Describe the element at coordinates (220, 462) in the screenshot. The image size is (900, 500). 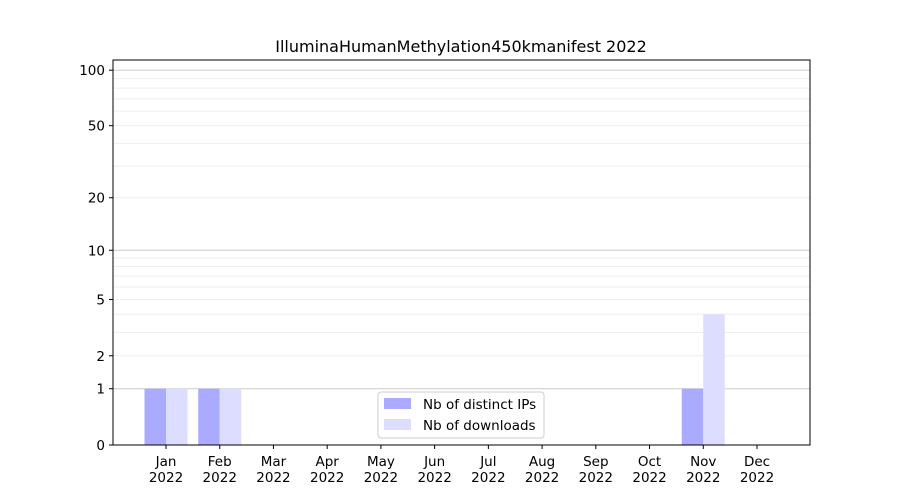
I see `x-tick-label-month: Feb` at that location.